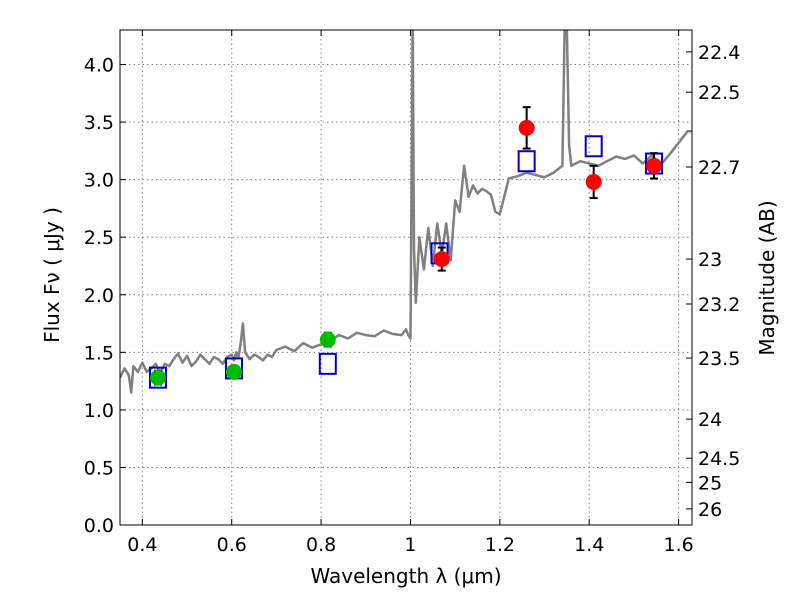 Image resolution: width=800 pixels, height=600 pixels. I want to click on y2-tick-label: 23.2, so click(719, 305).